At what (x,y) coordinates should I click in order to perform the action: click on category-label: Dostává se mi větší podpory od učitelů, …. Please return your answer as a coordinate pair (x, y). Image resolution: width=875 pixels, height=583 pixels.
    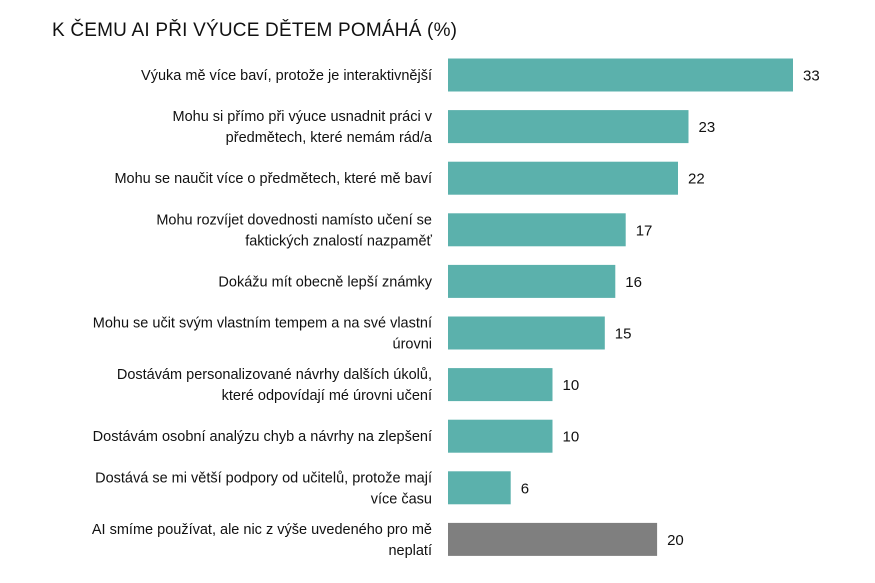
    Looking at the image, I should click on (263, 478).